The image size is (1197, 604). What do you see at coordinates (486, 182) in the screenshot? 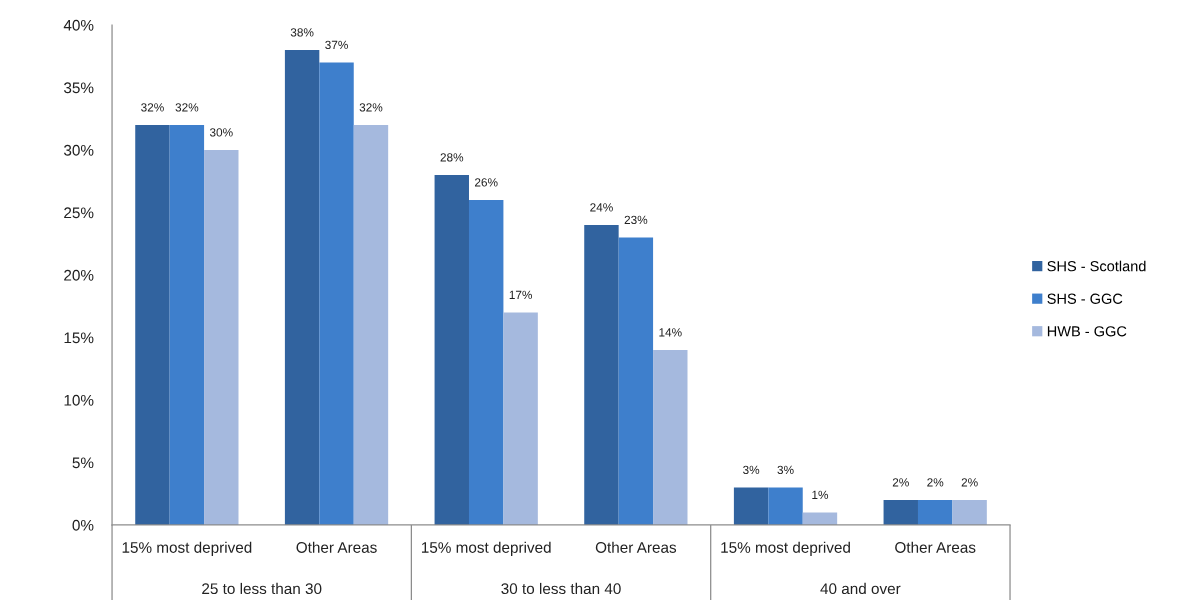
I see `data-label: 26%` at bounding box center [486, 182].